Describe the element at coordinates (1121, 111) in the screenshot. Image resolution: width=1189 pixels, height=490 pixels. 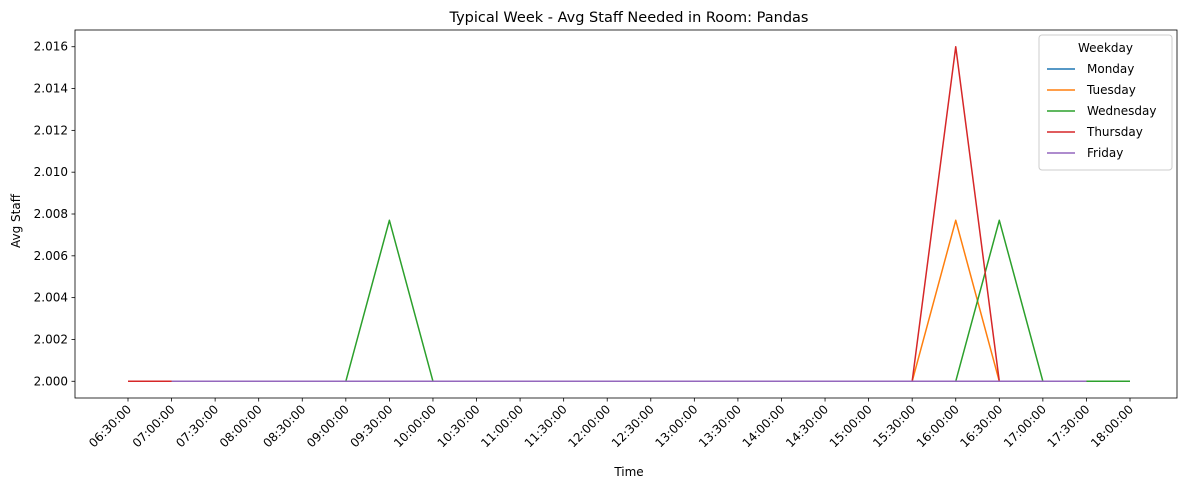
I see `legend-label-wednesday: Wednesday` at that location.